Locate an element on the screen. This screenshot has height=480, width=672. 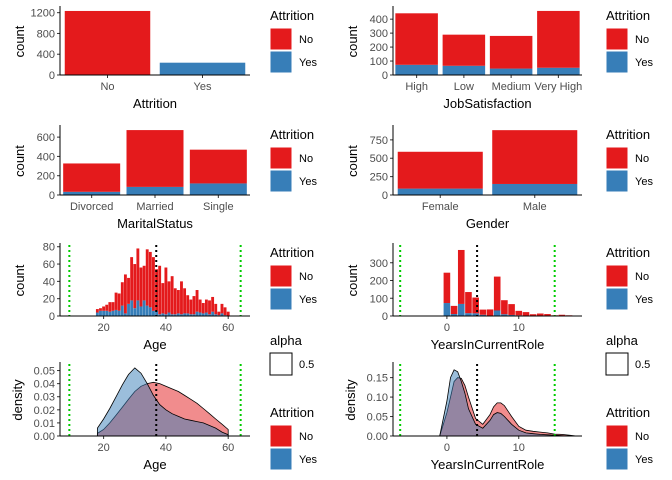
chart-panel: 20 40 60 0.000.010.020.030.040.05 Age density is located at coordinates (130, 417).